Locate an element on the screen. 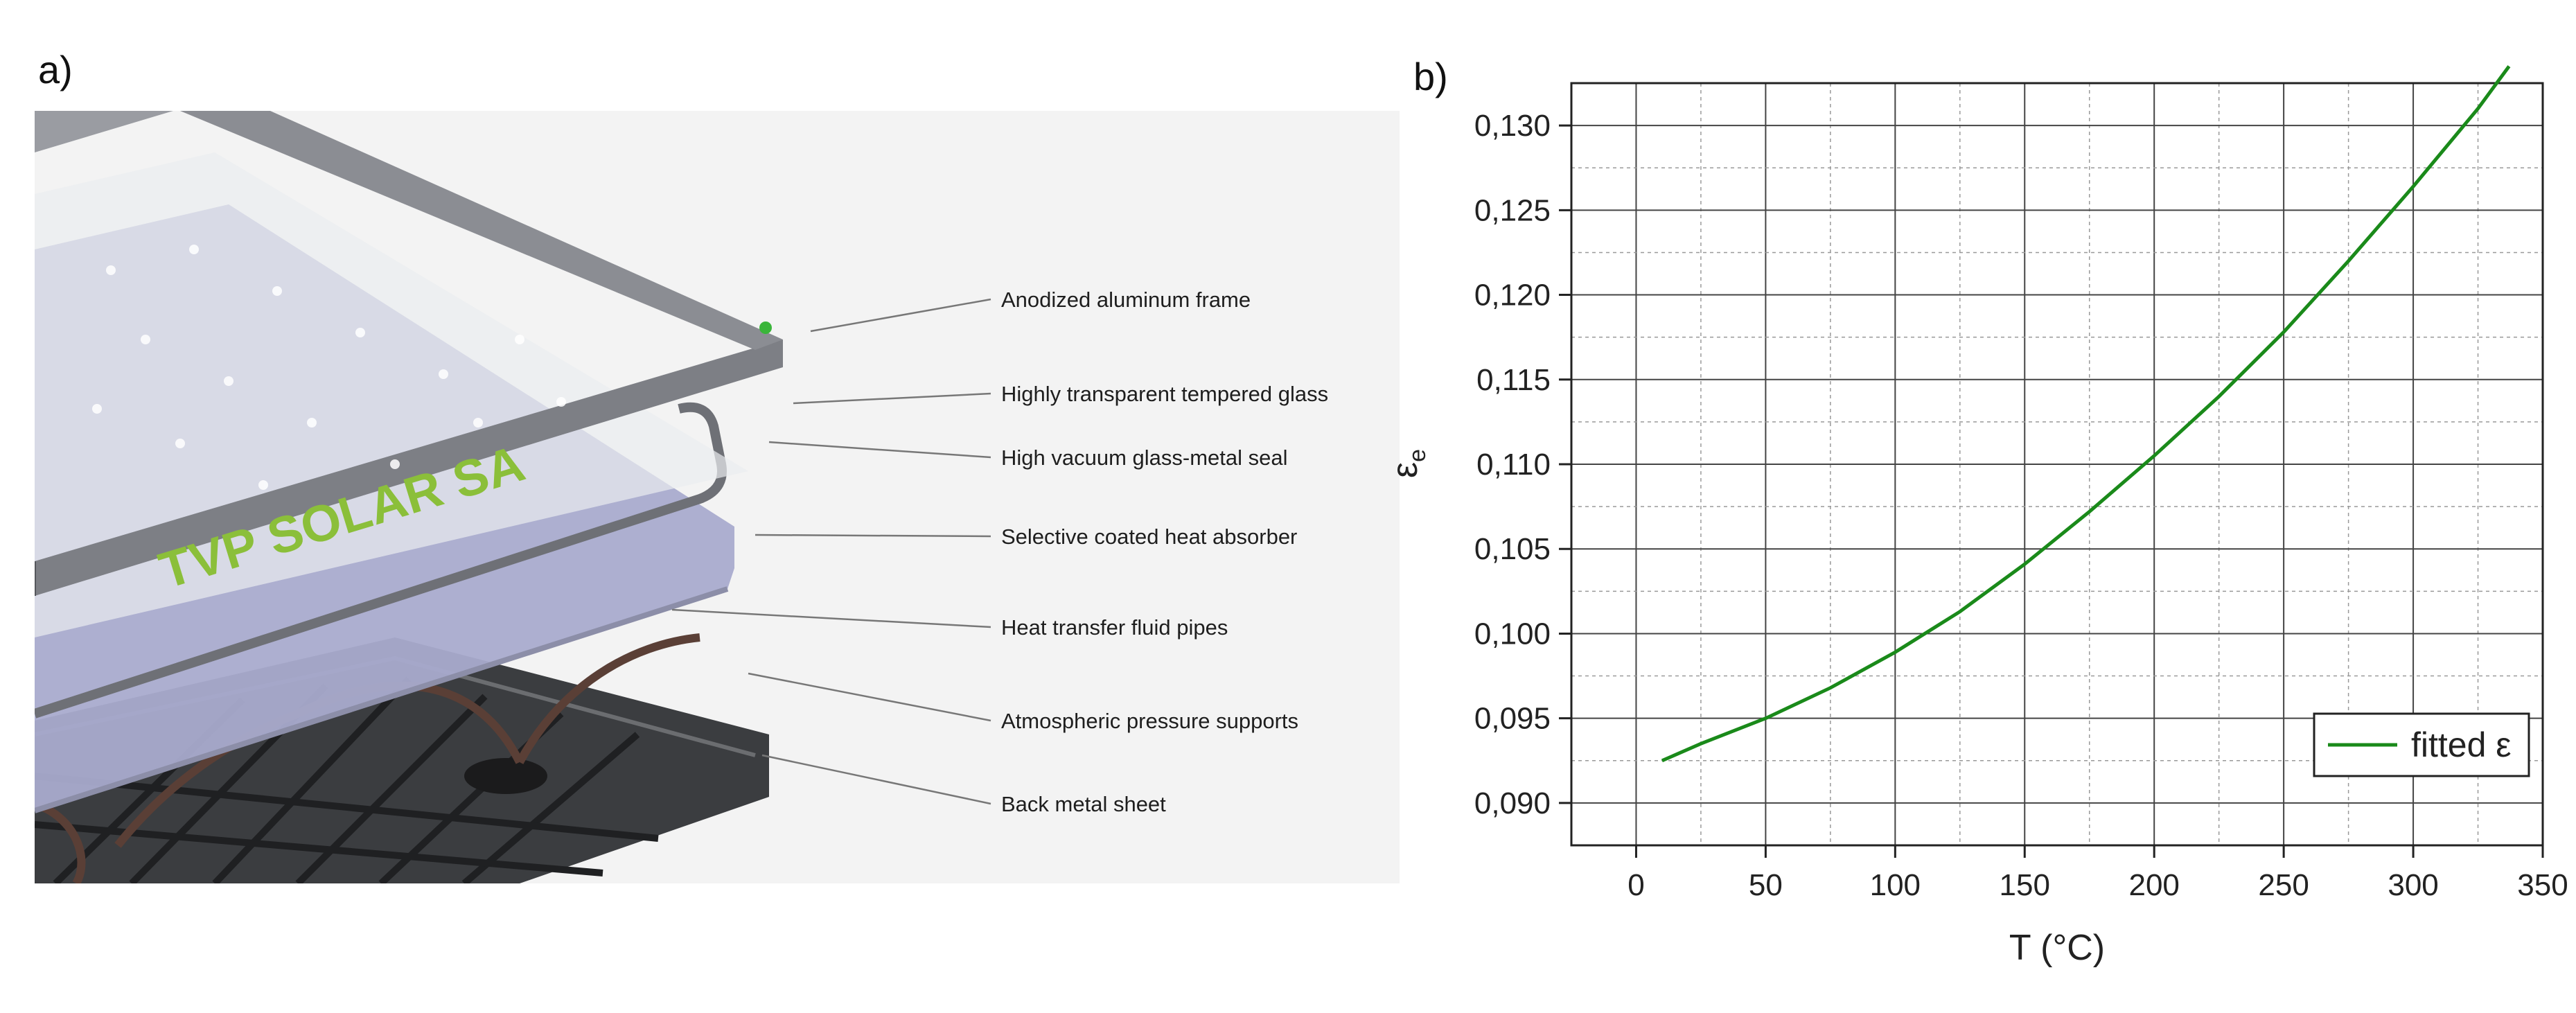 This screenshot has width=2576, height=1013. x-tick-label: 0 is located at coordinates (1635, 885).